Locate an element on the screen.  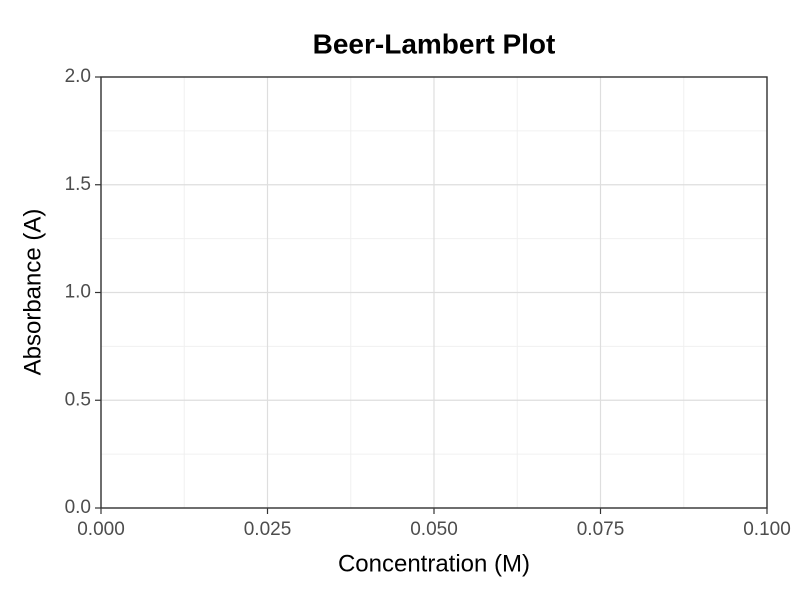
y-tick-label: 2.0 is located at coordinates (78, 76).